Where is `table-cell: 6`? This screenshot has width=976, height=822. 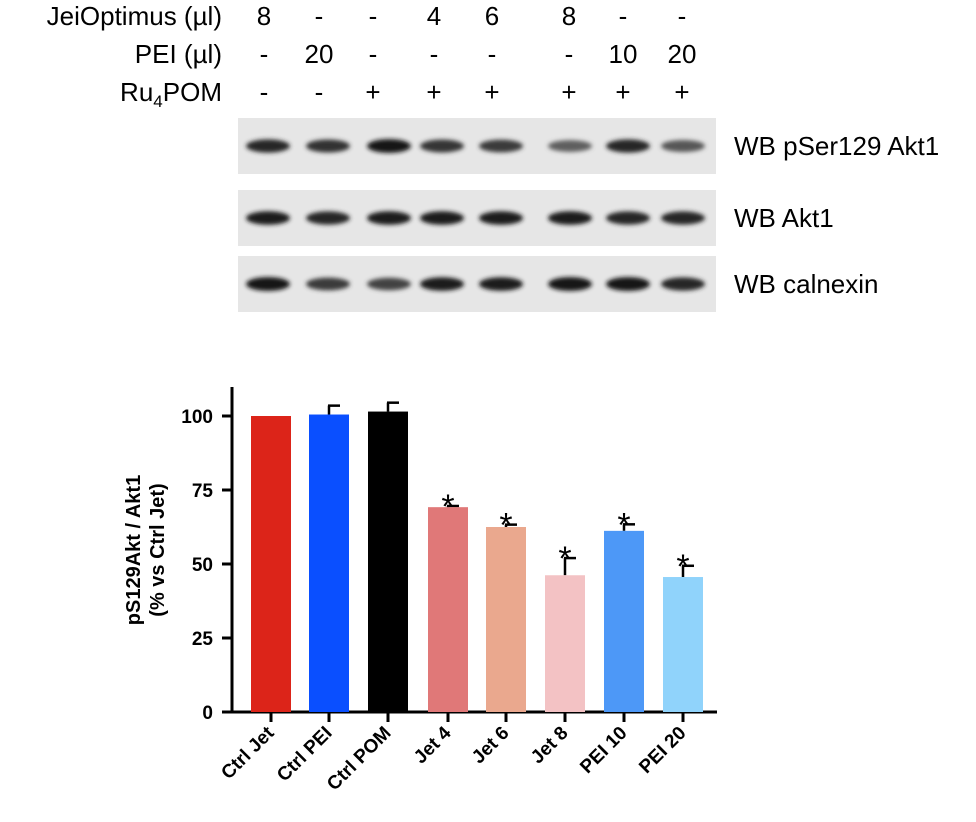 table-cell: 6 is located at coordinates (492, 16).